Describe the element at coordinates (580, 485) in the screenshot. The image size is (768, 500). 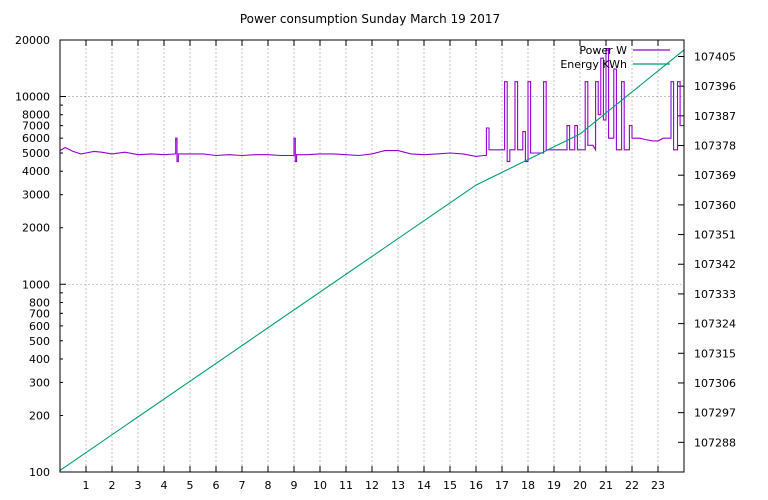
I see `x-tick-label: 20` at that location.